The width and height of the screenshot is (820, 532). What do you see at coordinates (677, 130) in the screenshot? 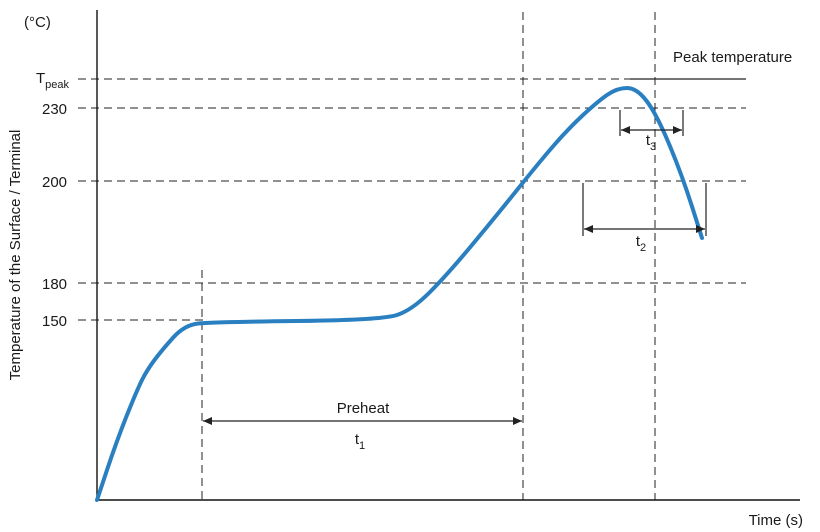
I see `t3-arrow-right-head` at bounding box center [677, 130].